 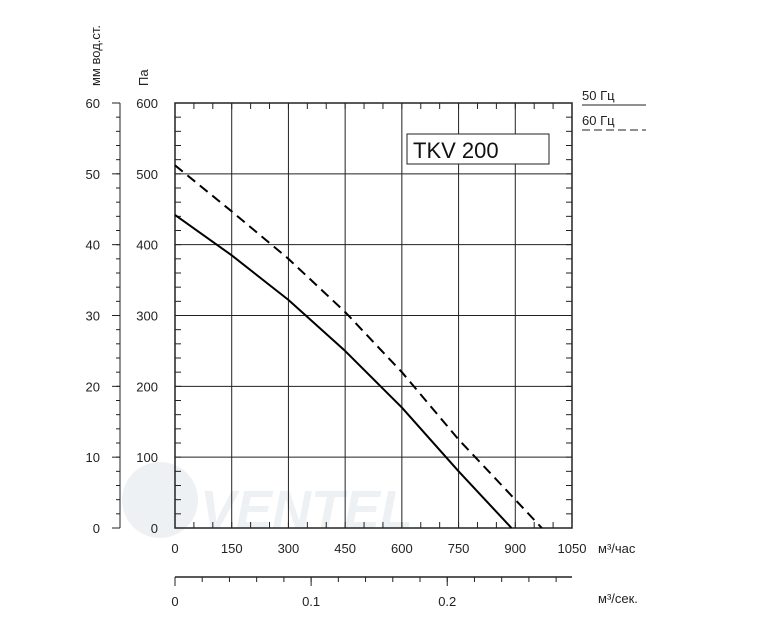 What do you see at coordinates (289, 548) in the screenshot?
I see `x-tick-label: 300` at bounding box center [289, 548].